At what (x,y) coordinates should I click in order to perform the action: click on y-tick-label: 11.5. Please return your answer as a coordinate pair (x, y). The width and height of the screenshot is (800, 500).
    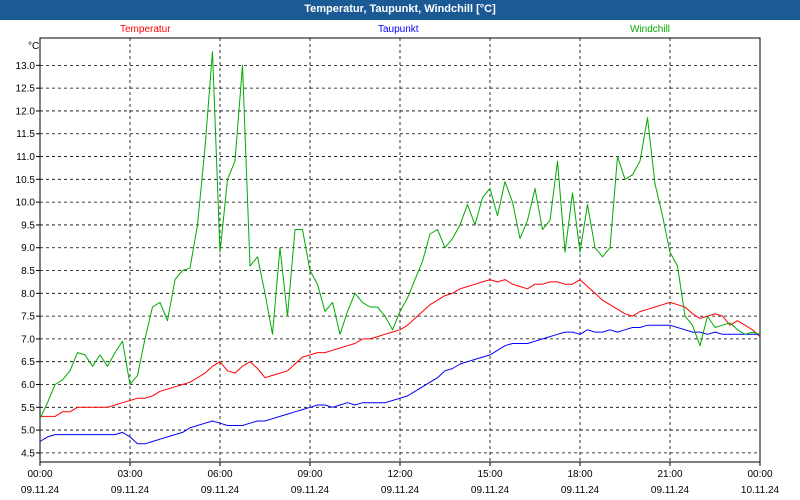
    Looking at the image, I should click on (25, 134).